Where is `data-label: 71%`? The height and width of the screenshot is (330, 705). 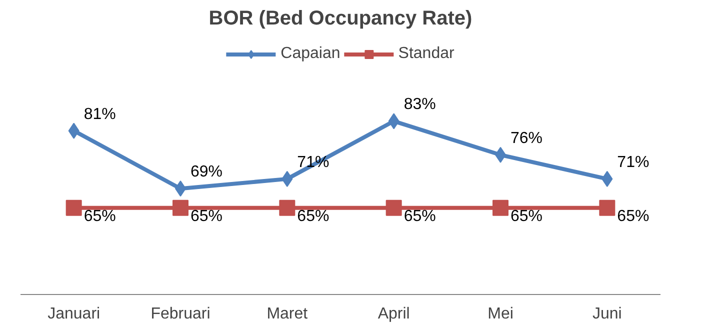 data-label: 71% is located at coordinates (633, 162).